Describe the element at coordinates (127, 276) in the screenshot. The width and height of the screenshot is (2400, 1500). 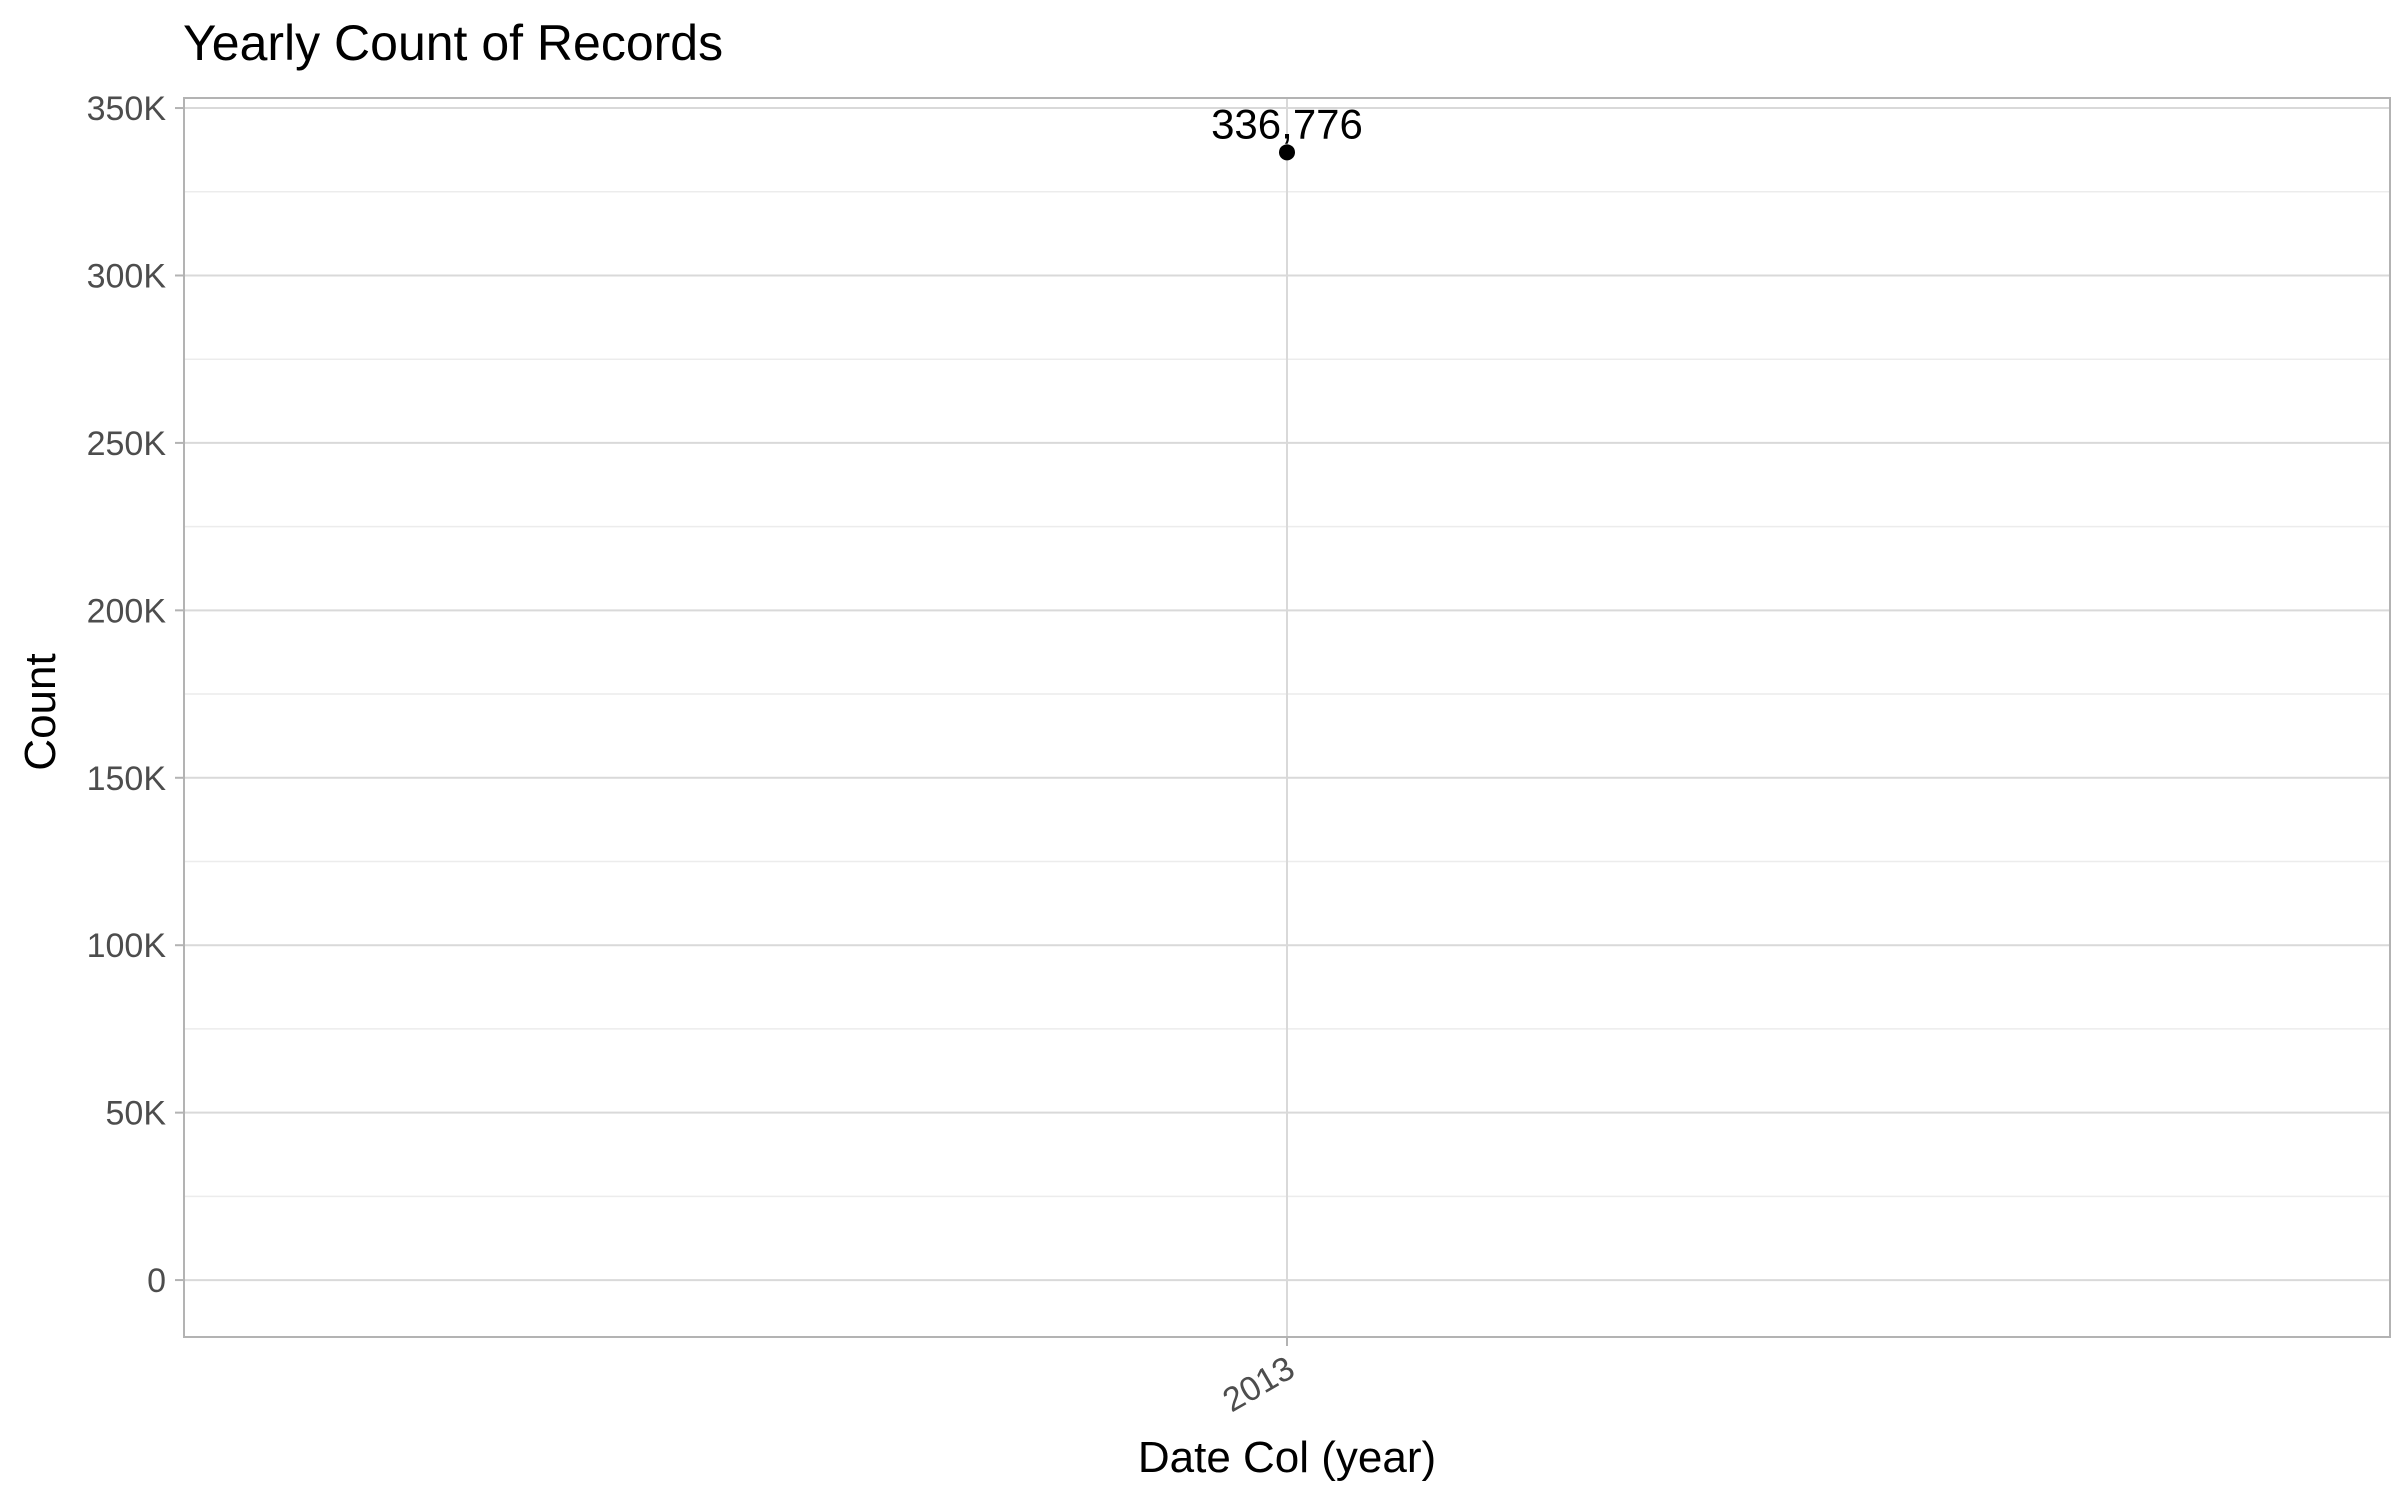
I see `y-tick-label: 300K` at that location.